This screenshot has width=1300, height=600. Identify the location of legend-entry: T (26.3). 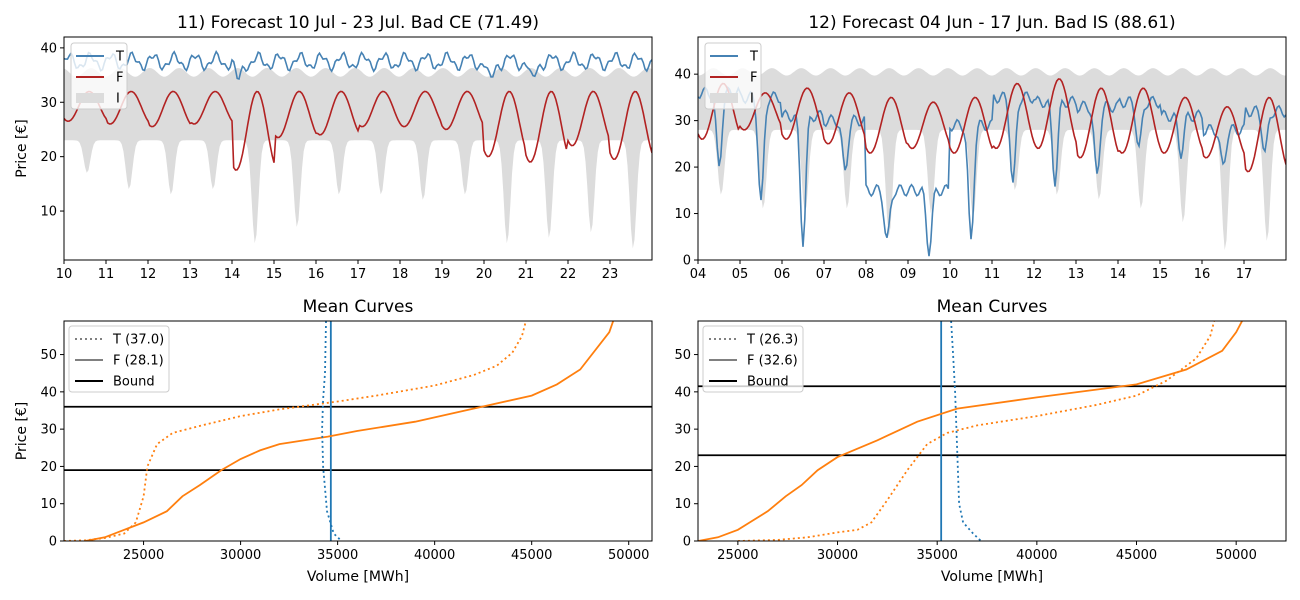
(772, 340).